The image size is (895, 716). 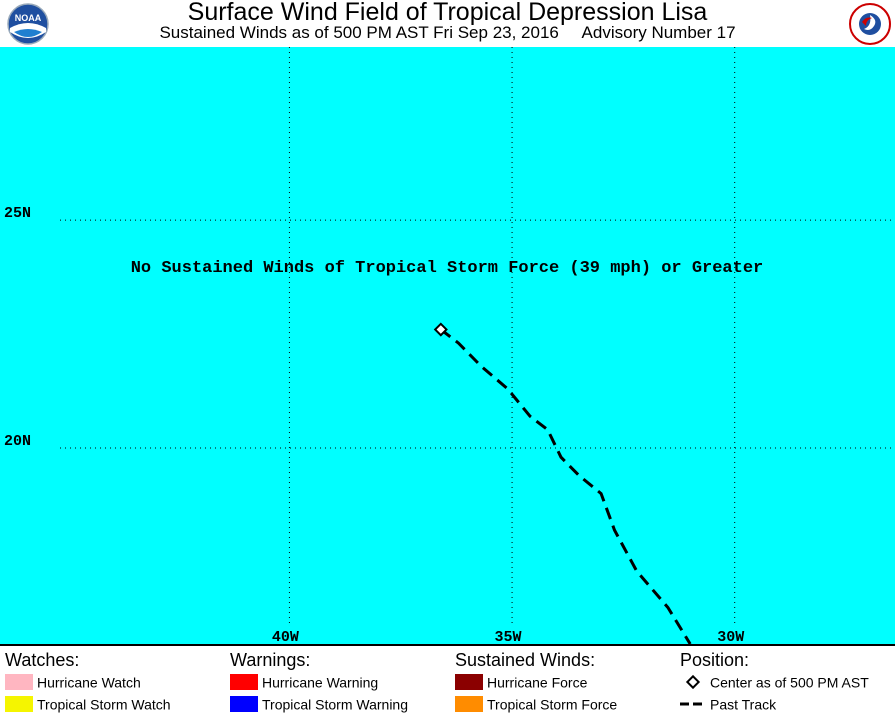 I want to click on legend-tropical-storm-force: Tropical Storm Force, so click(x=536, y=703).